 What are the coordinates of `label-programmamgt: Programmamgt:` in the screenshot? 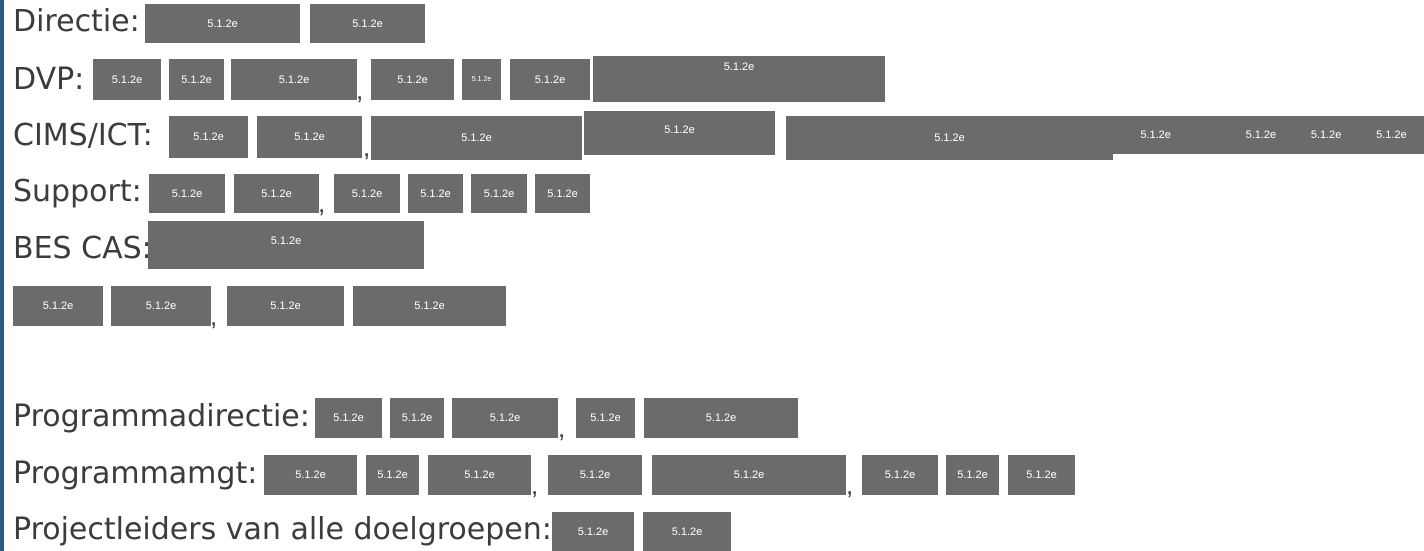 It's located at (135, 473).